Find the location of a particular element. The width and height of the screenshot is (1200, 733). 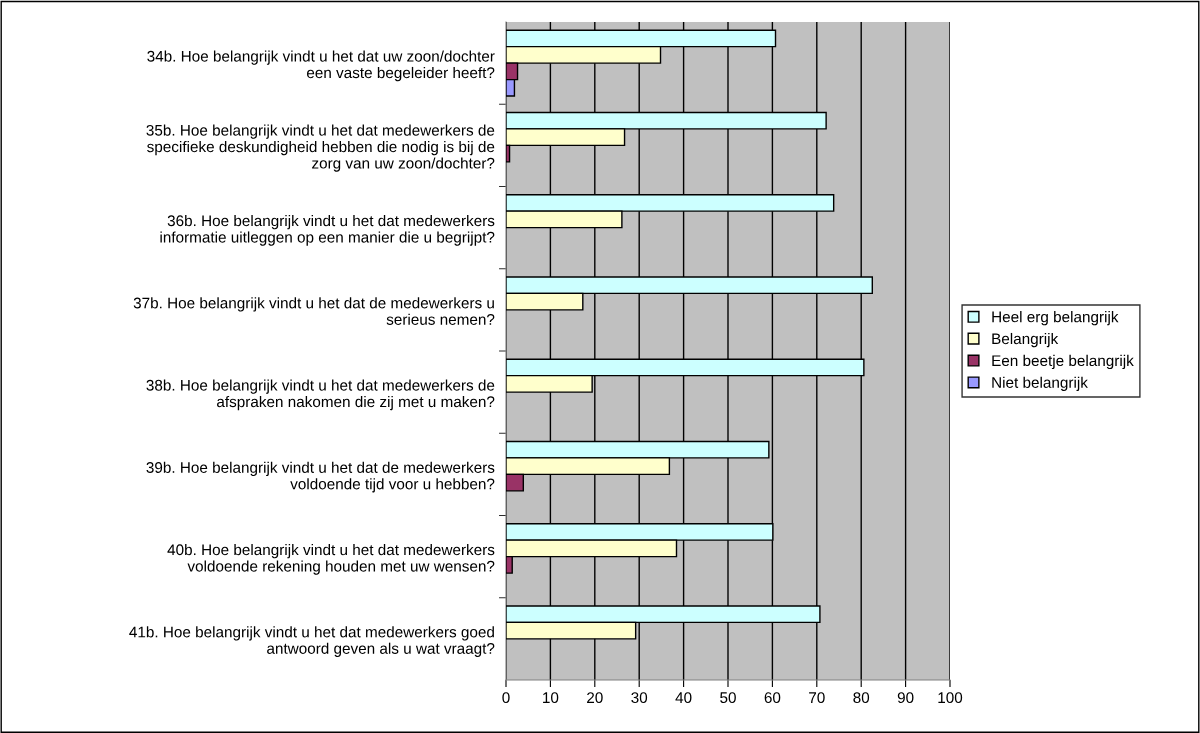

x-tick-label: 40 is located at coordinates (683, 698).